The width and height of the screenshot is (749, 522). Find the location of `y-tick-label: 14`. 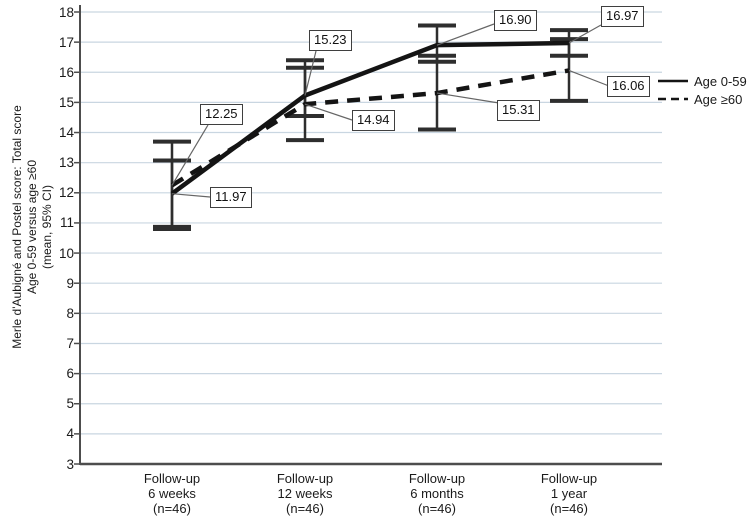

y-tick-label: 14 is located at coordinates (66, 133).